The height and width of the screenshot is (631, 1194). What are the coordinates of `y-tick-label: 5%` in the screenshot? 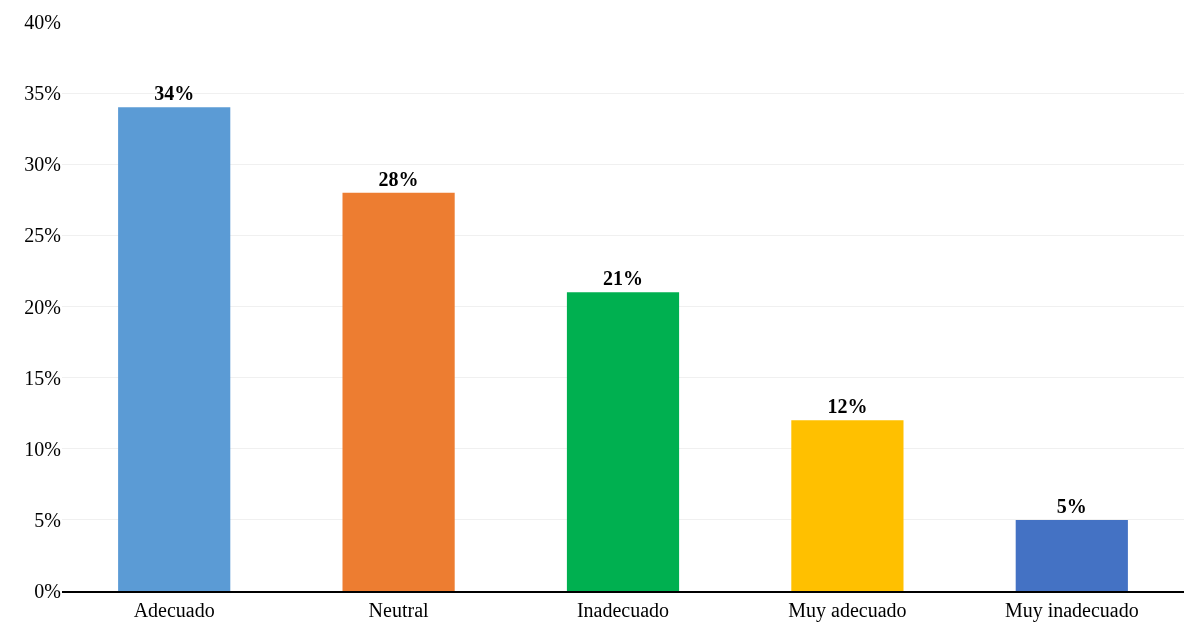 It's located at (47, 519).